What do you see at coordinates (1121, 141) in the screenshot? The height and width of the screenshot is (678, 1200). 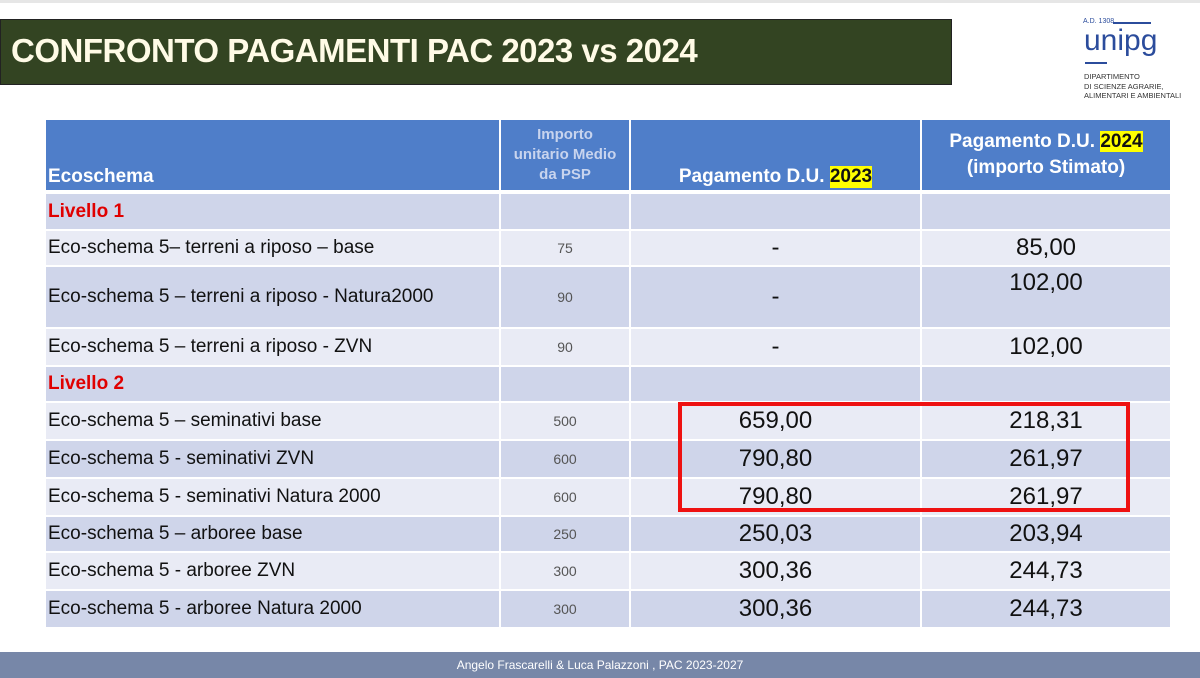 I see `highlight-year: 2024` at bounding box center [1121, 141].